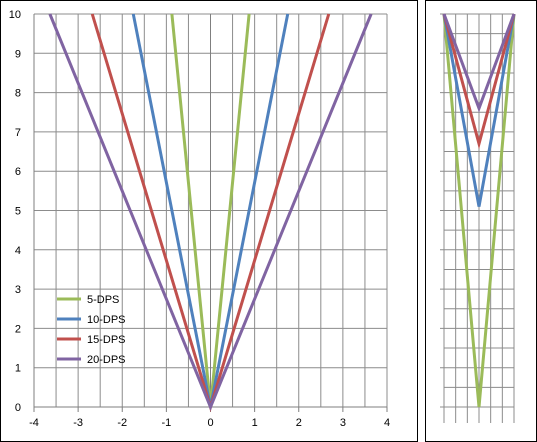 The width and height of the screenshot is (537, 442). I want to click on side-gridlines, so click(477, 218).